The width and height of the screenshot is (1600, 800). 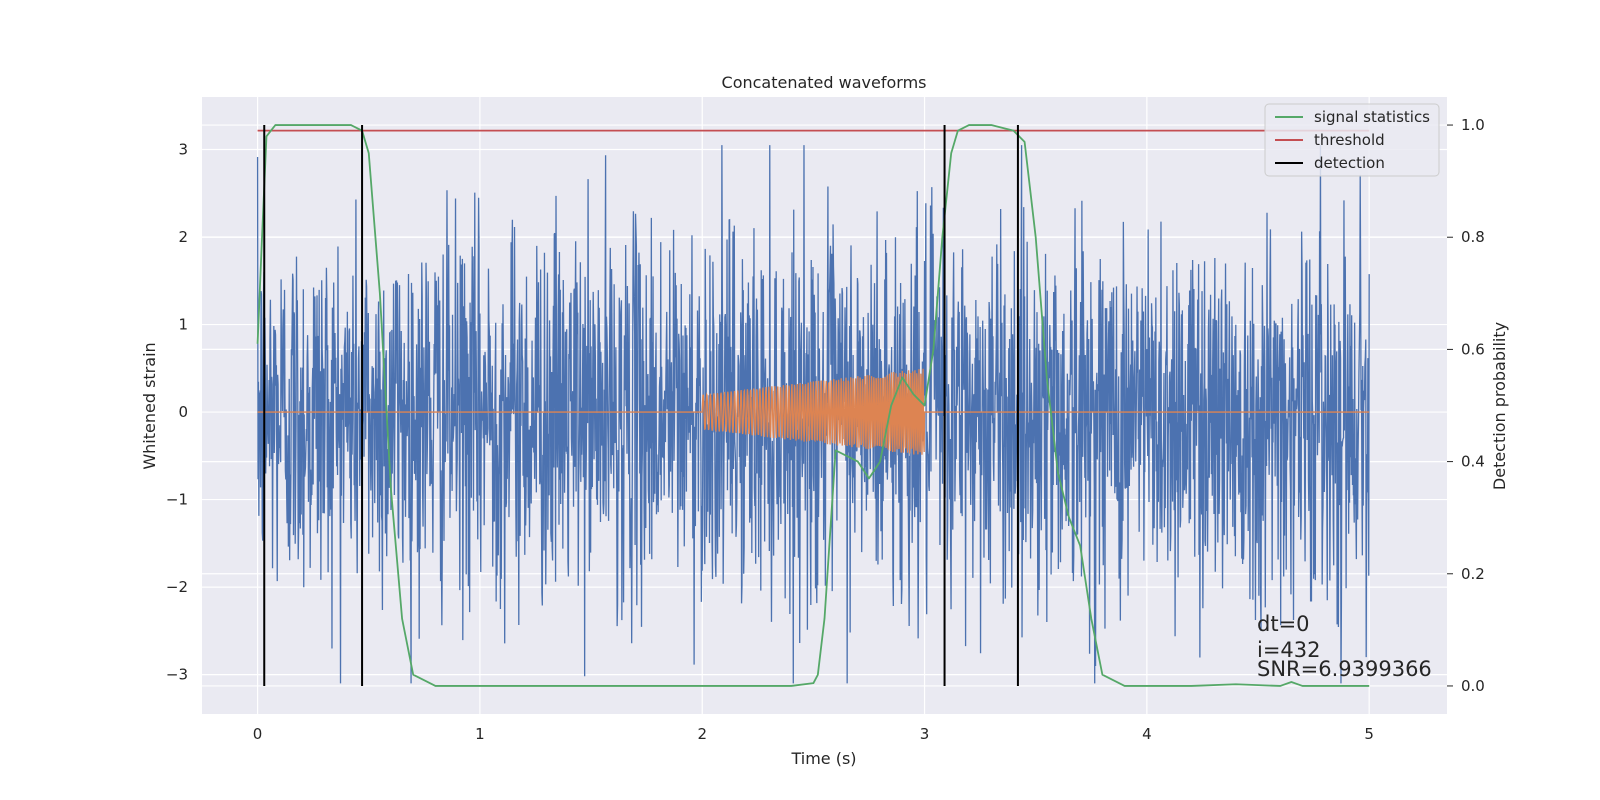 I want to click on x-tick-label: 4, so click(x=1147, y=734).